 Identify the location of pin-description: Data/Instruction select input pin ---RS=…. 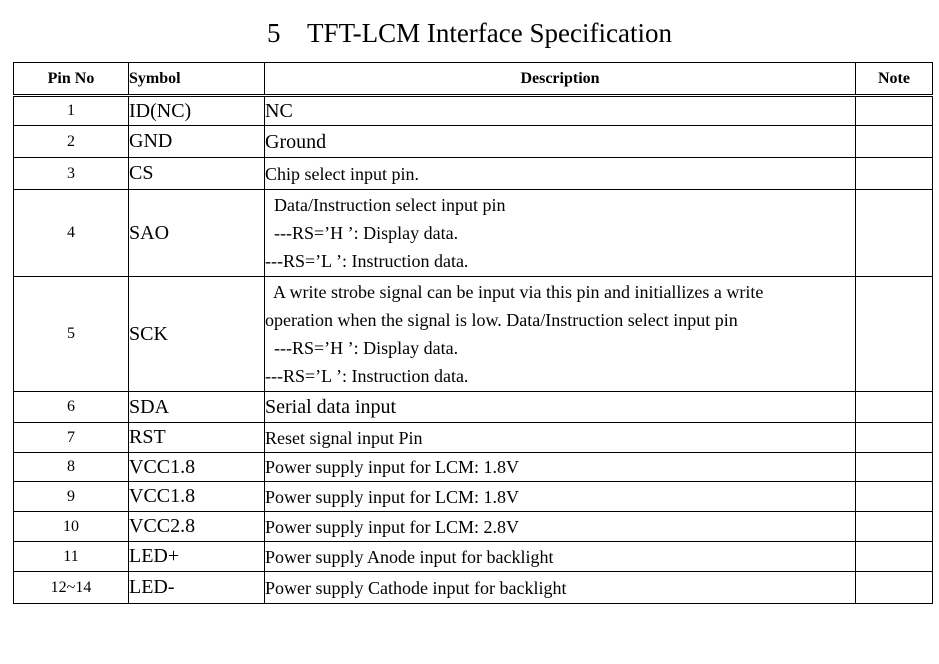
(560, 233).